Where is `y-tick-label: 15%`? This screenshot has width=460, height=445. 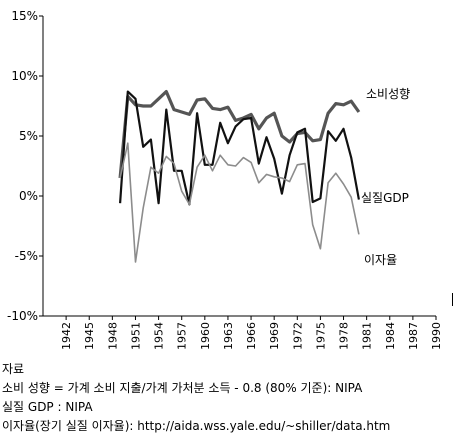
y-tick-label: 15% is located at coordinates (24, 16).